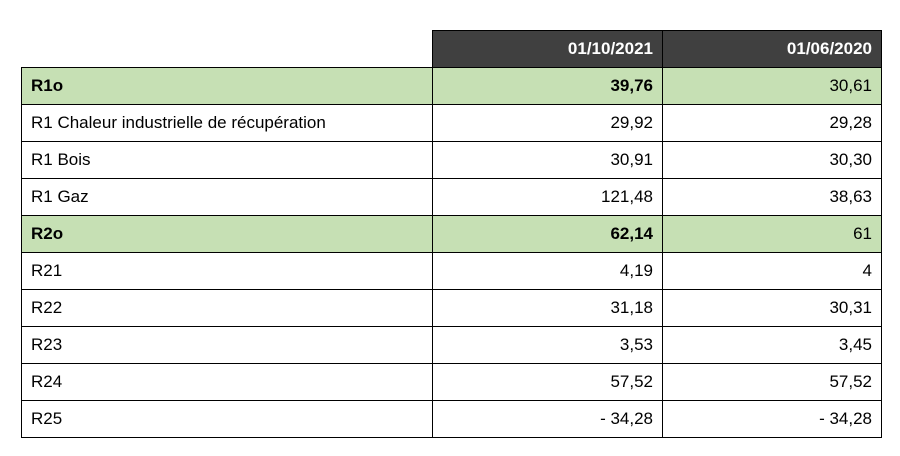 Image resolution: width=900 pixels, height=456 pixels. I want to click on blank-header-cell, so click(227, 49).